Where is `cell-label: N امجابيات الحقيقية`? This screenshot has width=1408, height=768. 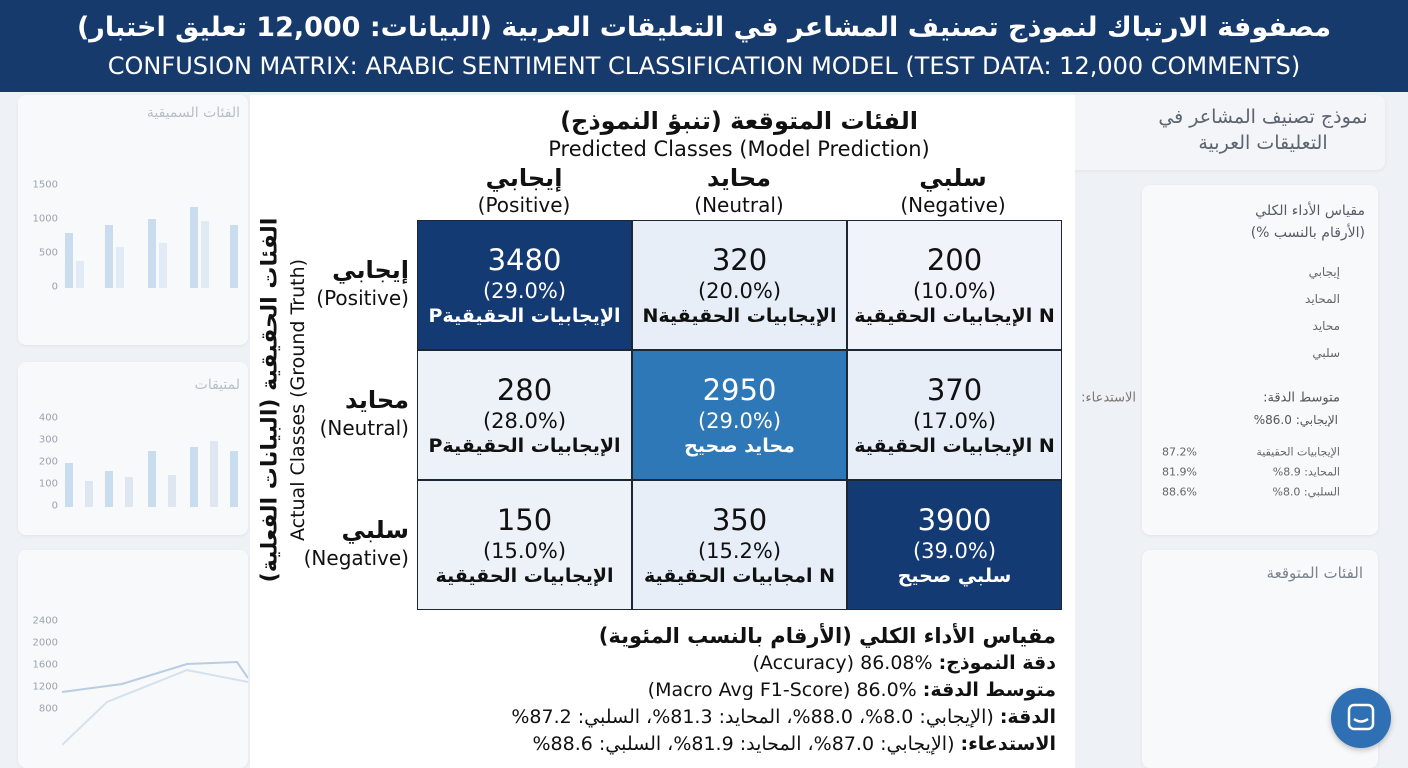 cell-label: N امجابيات الحقيقية is located at coordinates (739, 576).